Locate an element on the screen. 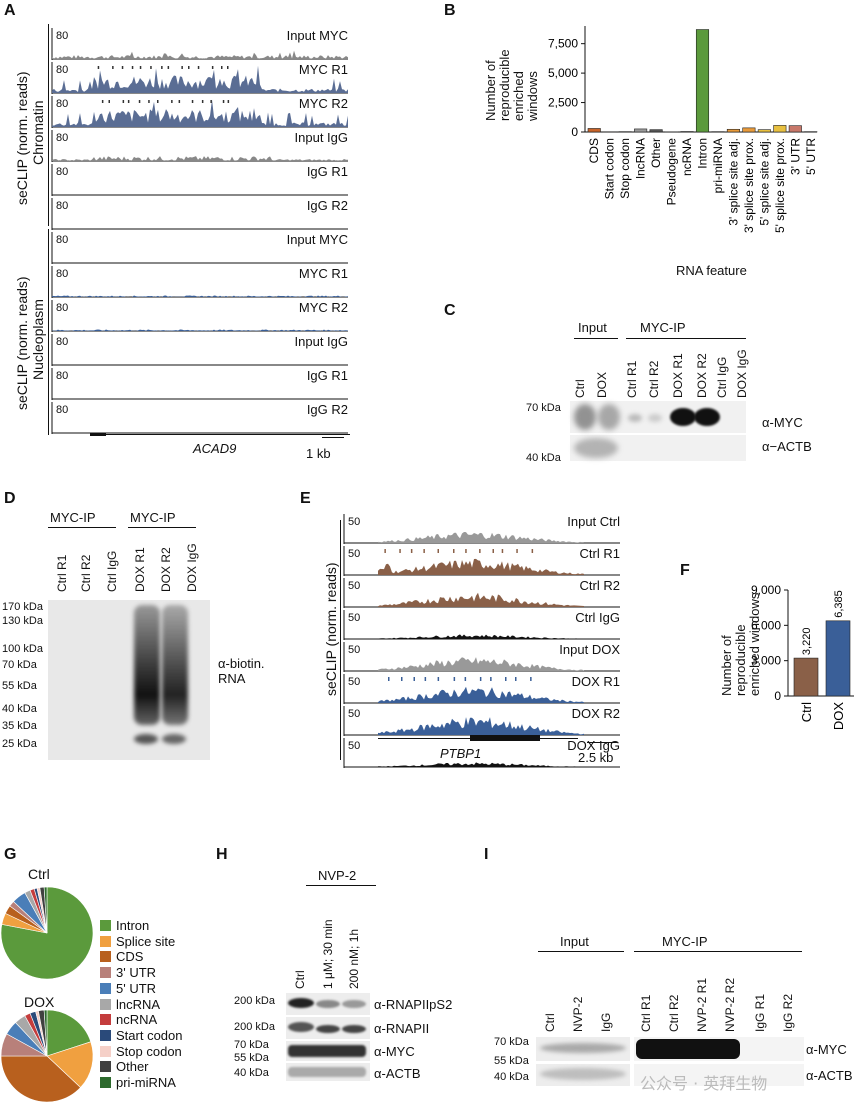 The width and height of the screenshot is (865, 1112). panel-i-lane-label: NVP-2 R1 is located at coordinates (702, 1004).